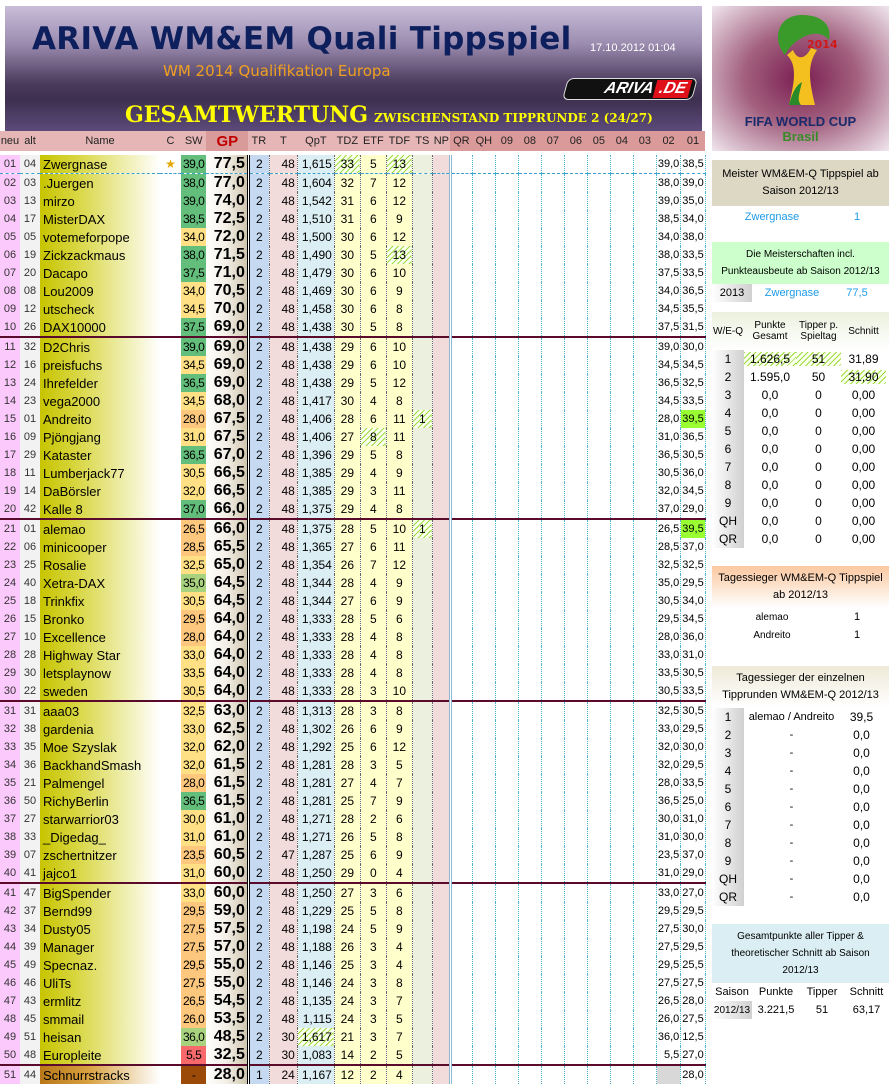 The image size is (895, 1084). Describe the element at coordinates (792, 293) in the screenshot. I see `meisterschaften-name: Zwergnase` at that location.